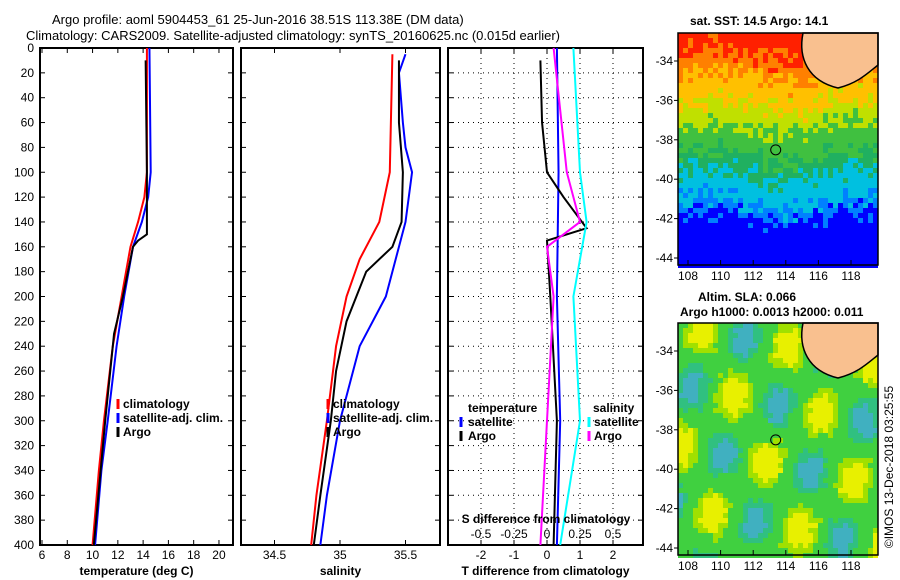  I want to click on lon-tick-label: 110, so click(720, 276).